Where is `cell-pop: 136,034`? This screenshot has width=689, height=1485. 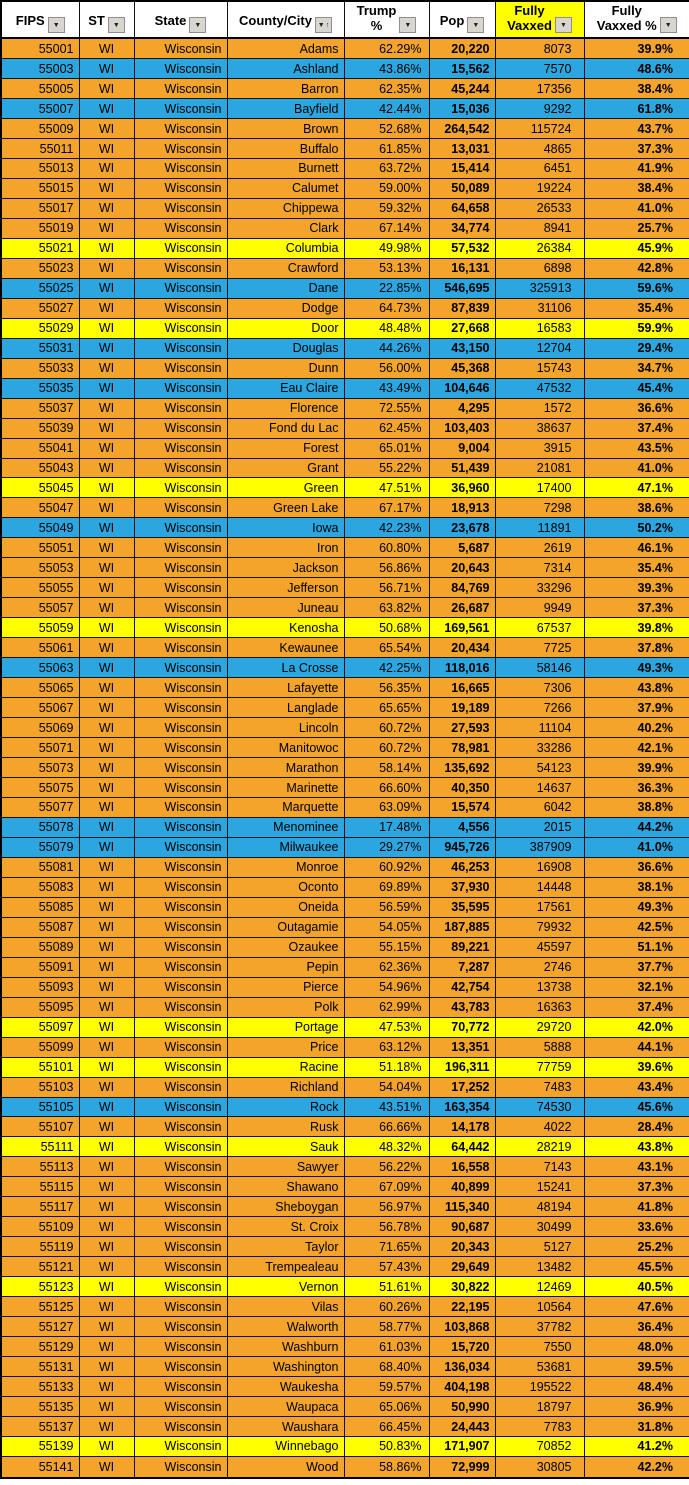 cell-pop: 136,034 is located at coordinates (462, 1367).